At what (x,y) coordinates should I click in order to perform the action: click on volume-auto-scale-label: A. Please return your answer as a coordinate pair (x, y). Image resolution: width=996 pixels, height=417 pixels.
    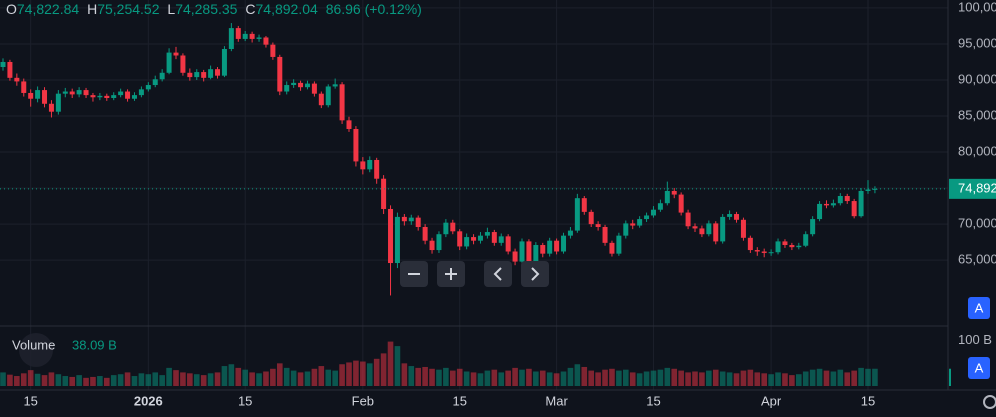
    Looking at the image, I should click on (979, 367).